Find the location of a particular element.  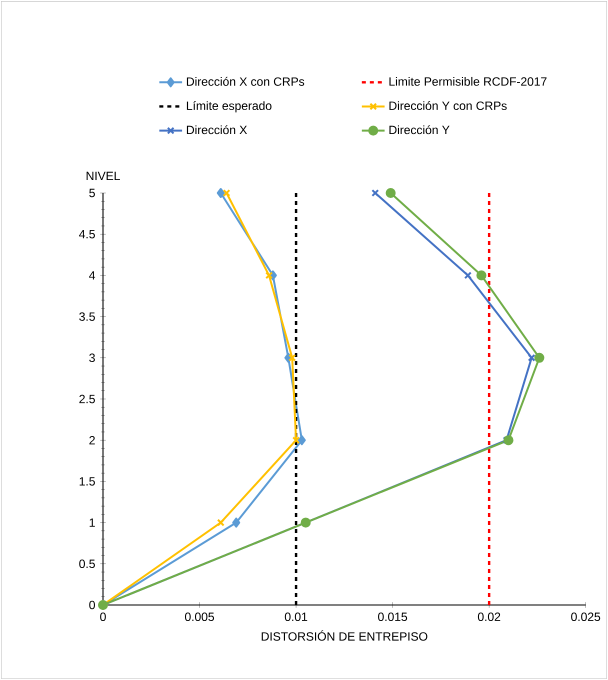

y-tick-label: 4 is located at coordinates (92, 275).